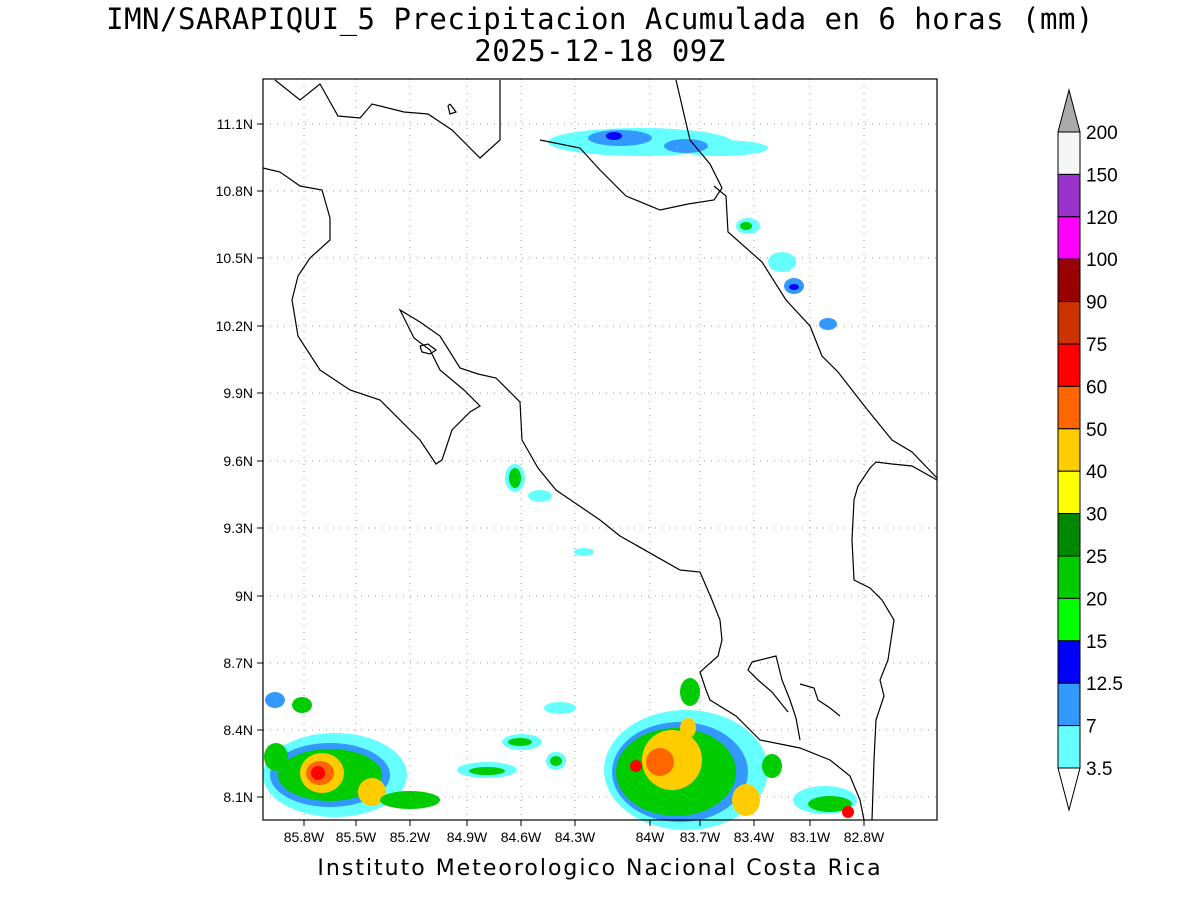  I want to click on colorbar-label: 15, so click(1096, 642).